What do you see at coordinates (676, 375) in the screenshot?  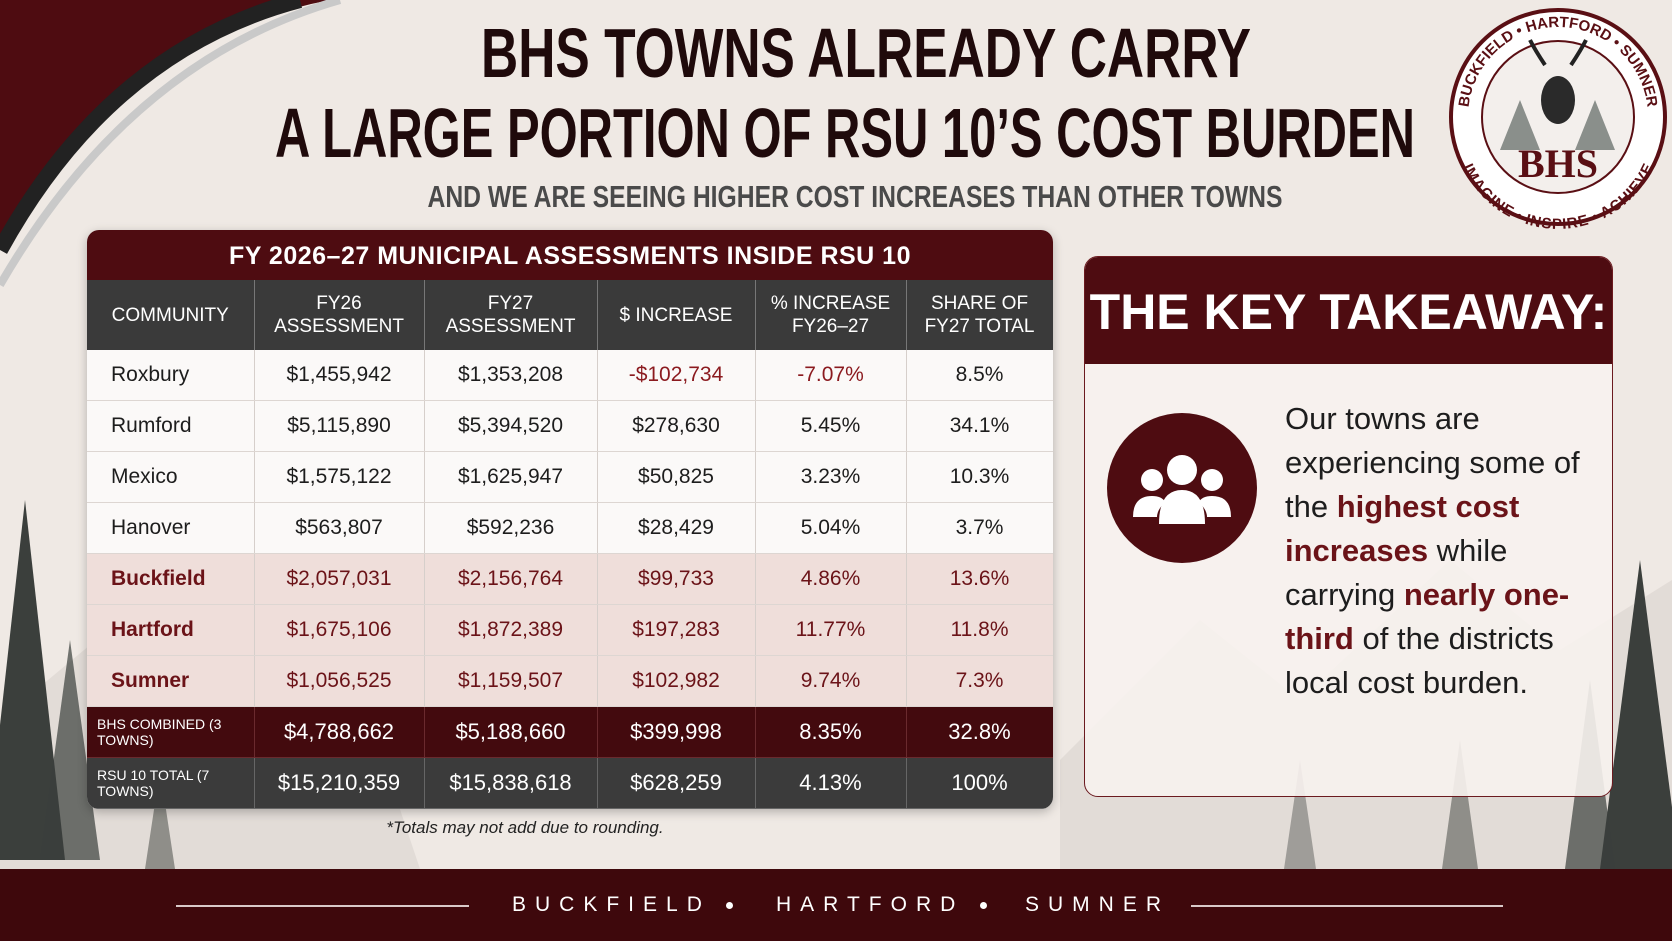 I see `value-cell: -$102,734` at bounding box center [676, 375].